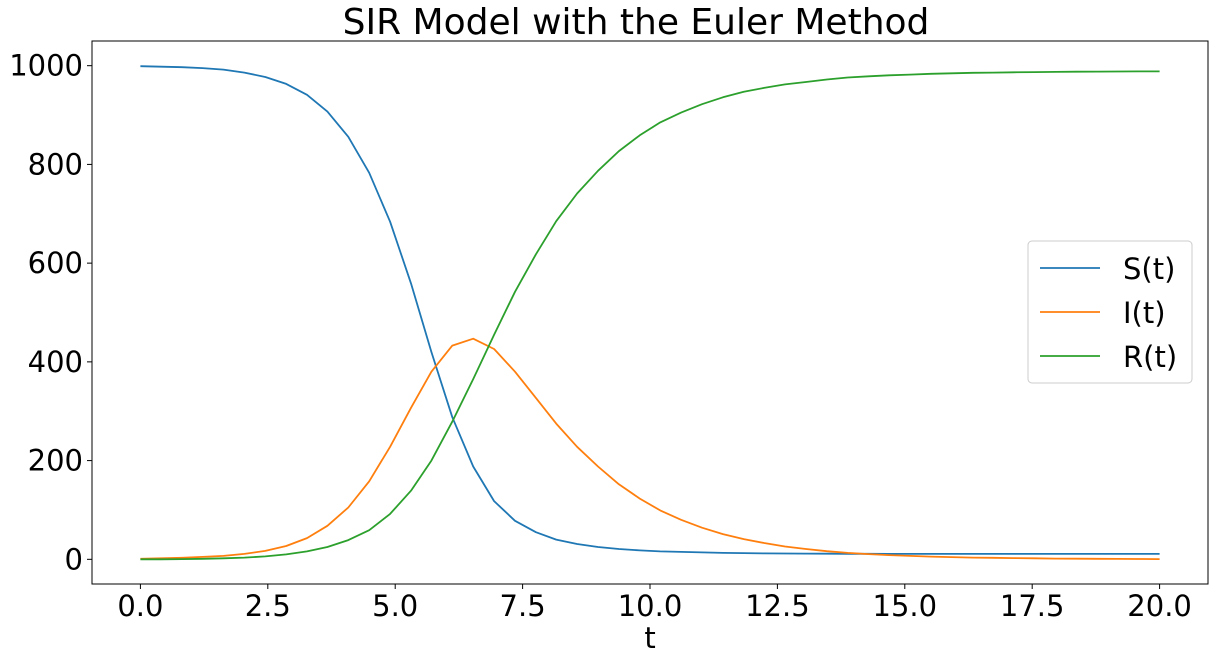  I want to click on y-tick-label: 0, so click(74, 559).